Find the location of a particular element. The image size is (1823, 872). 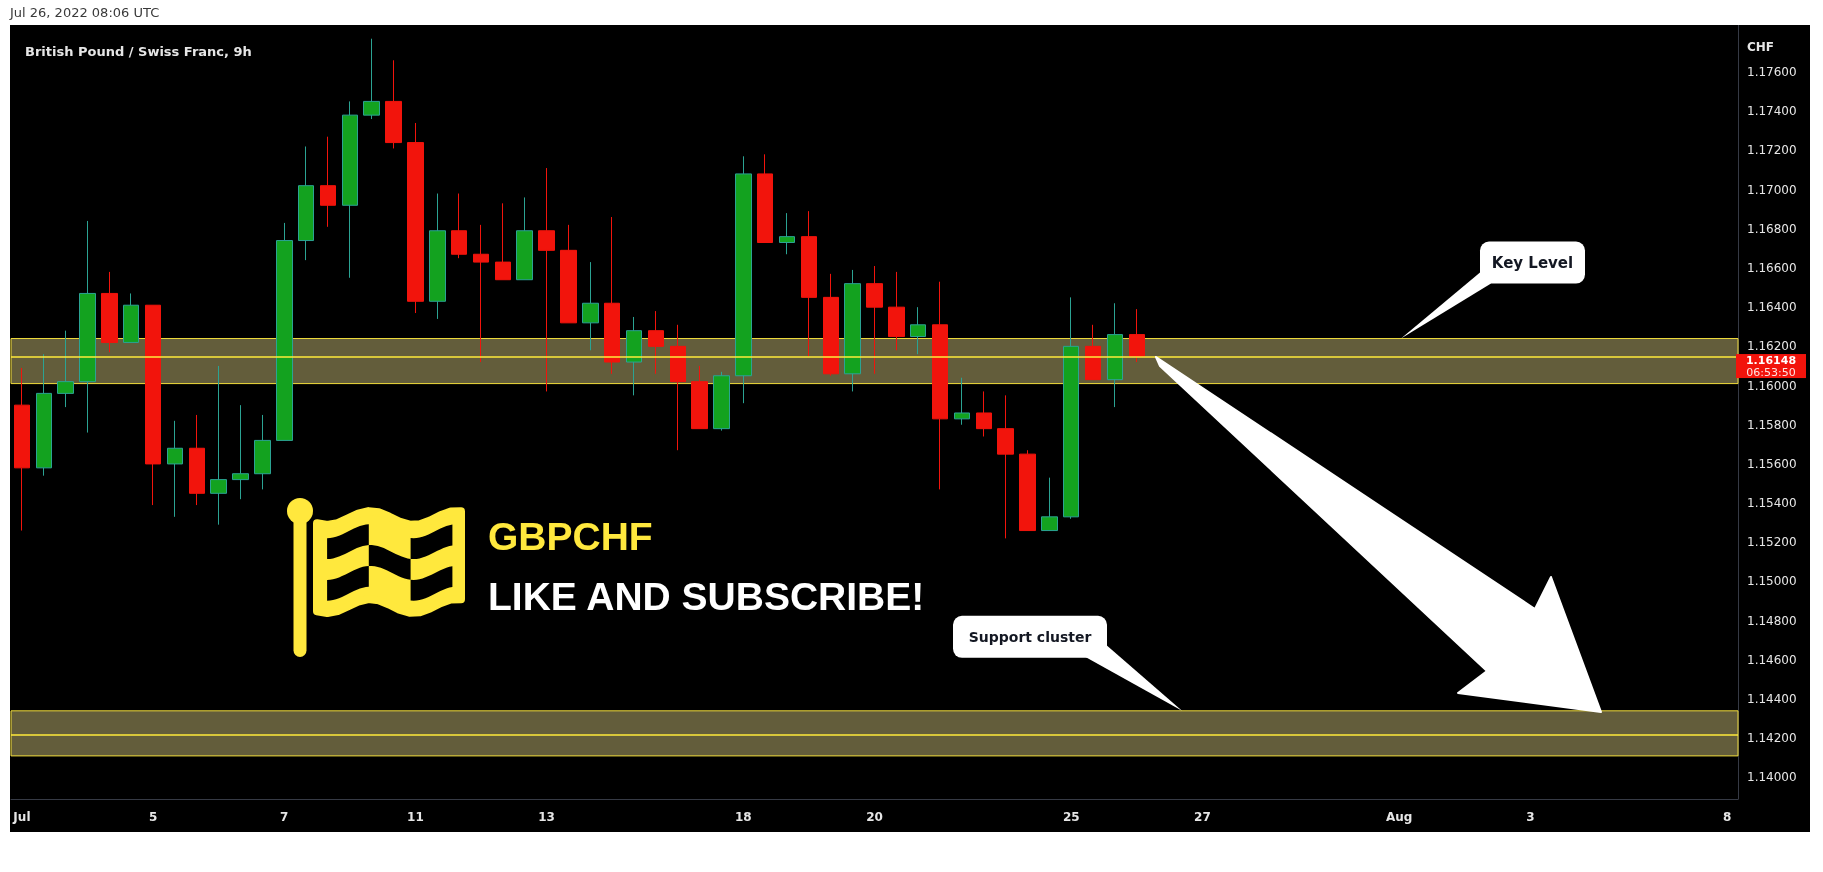

x-tick-label: 7 is located at coordinates (284, 817).